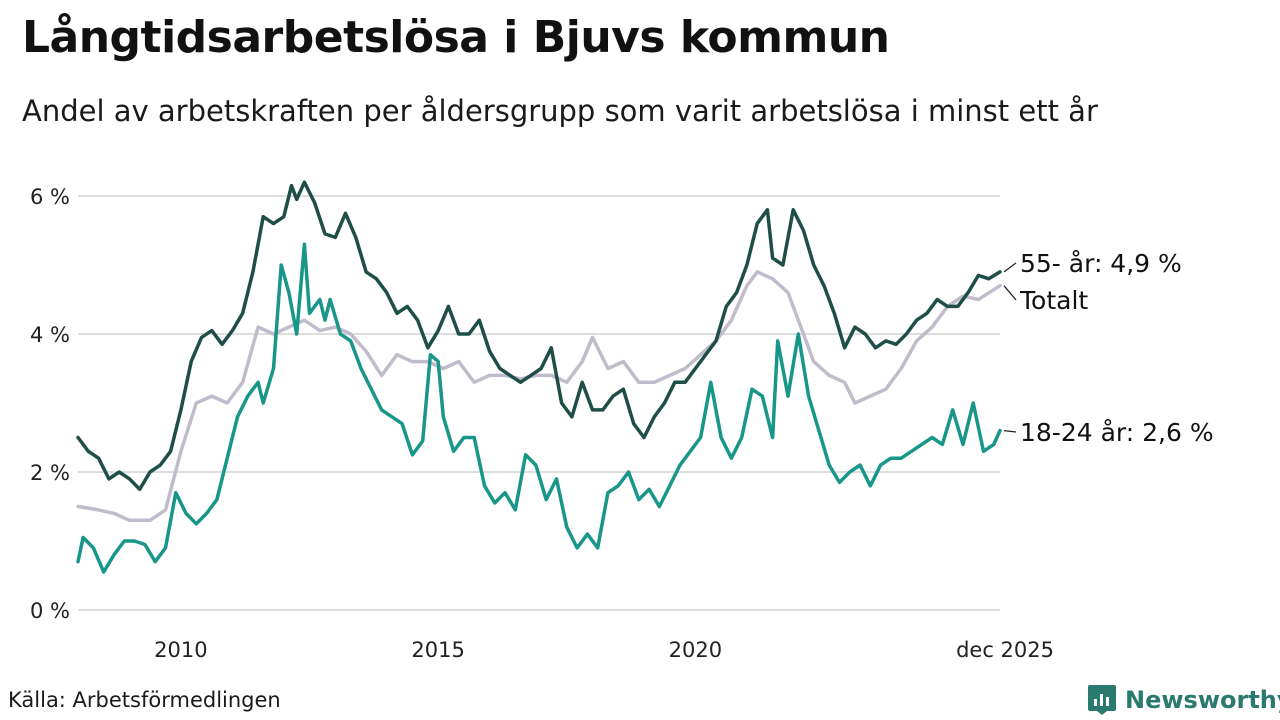 The height and width of the screenshot is (720, 1280). What do you see at coordinates (1117, 432) in the screenshot?
I see `series-end-label: 18-24 år: 2,6 %` at bounding box center [1117, 432].